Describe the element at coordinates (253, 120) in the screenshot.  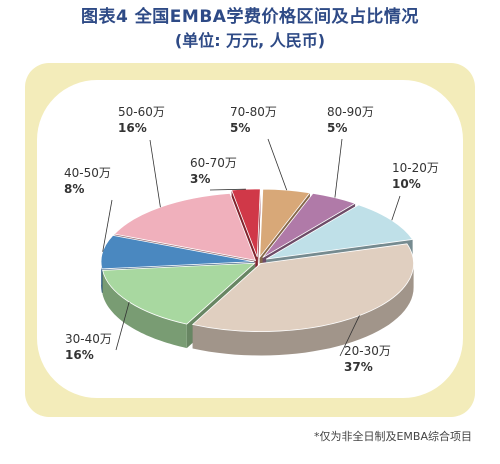
I see `label-70-80: 70-80万 5%` at that location.